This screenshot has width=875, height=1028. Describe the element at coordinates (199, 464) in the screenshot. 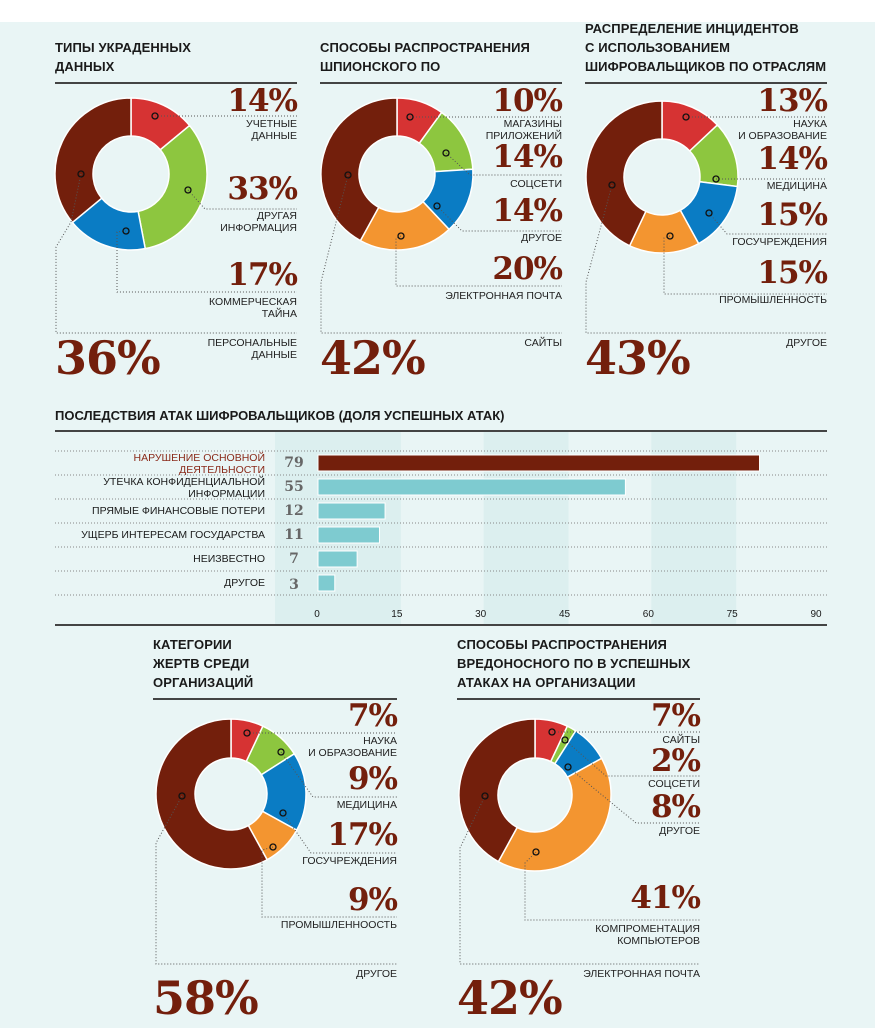

I see `bar-category-label: НАРУШЕНИЕ ОСНОВНОЙ ДЕЯТЕЛЬНОСТИ` at that location.